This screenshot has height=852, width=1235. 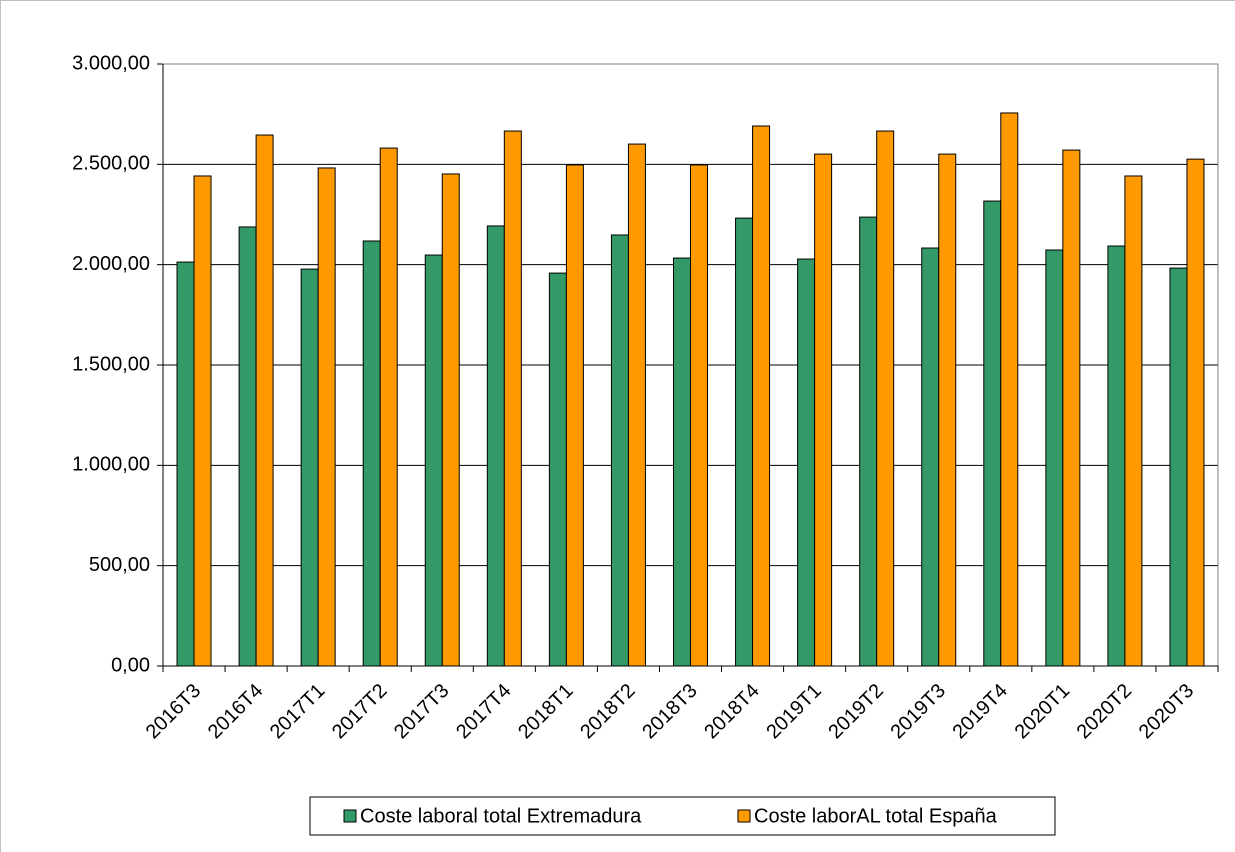 I want to click on x-tick-label: 2019T4, so click(x=981, y=712).